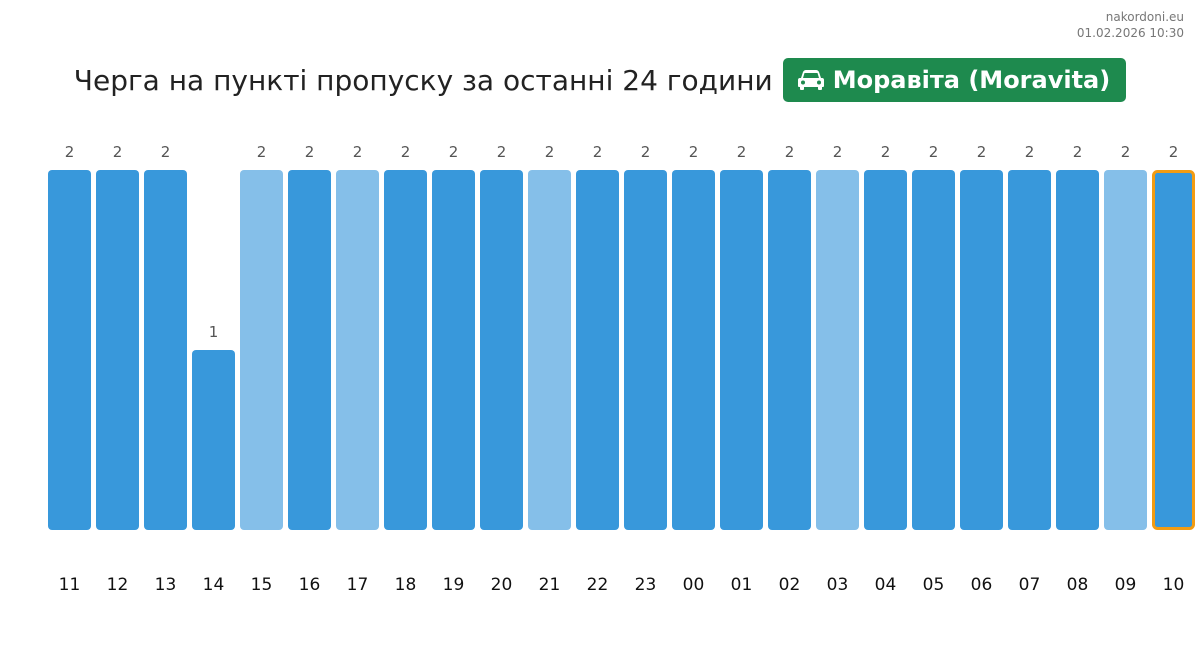 This screenshot has width=1200, height=651. I want to click on x-tick-12: 12, so click(118, 585).